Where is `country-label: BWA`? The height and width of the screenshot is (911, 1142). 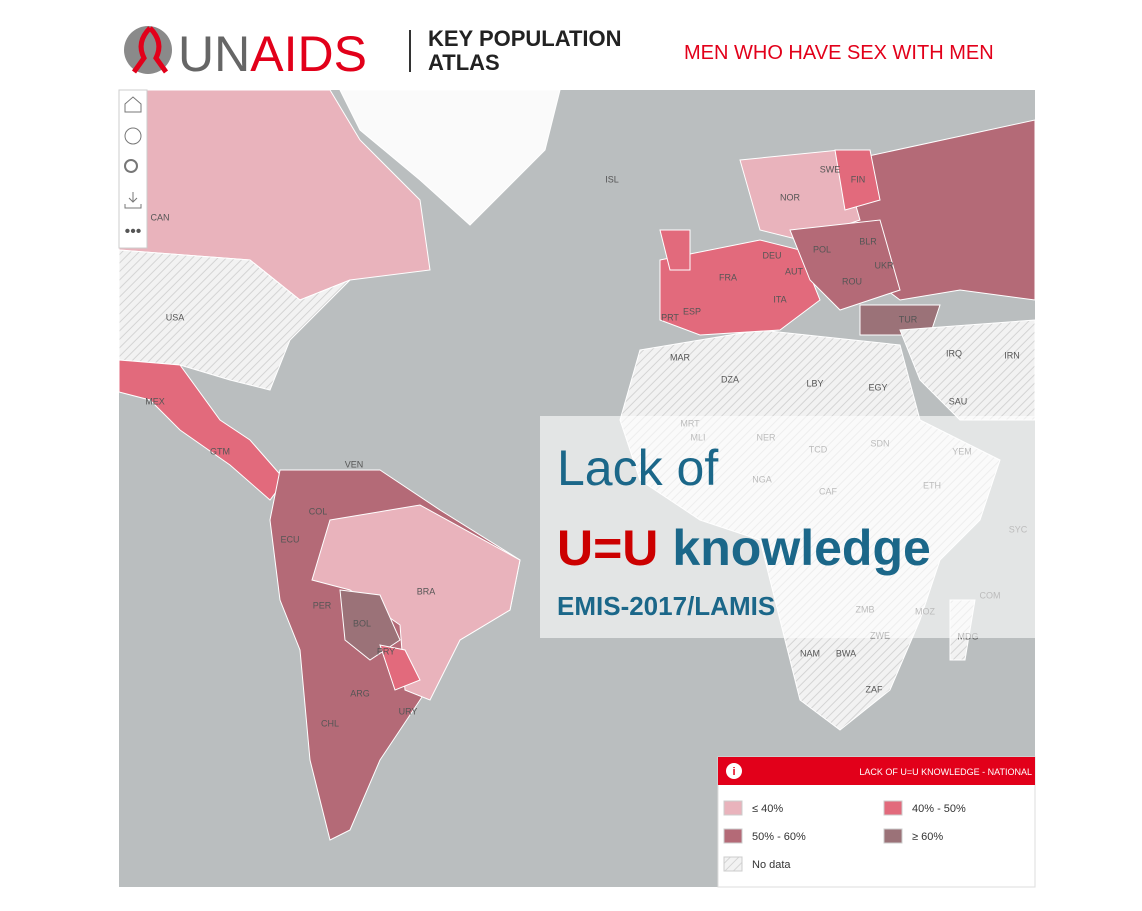
country-label: BWA is located at coordinates (846, 653).